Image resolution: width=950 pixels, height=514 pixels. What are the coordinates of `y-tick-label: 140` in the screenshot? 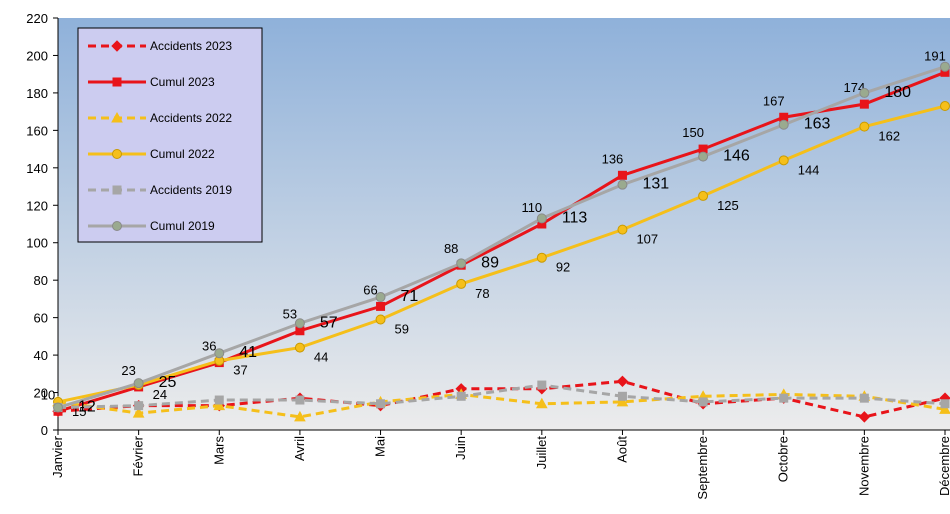 It's located at (37, 168).